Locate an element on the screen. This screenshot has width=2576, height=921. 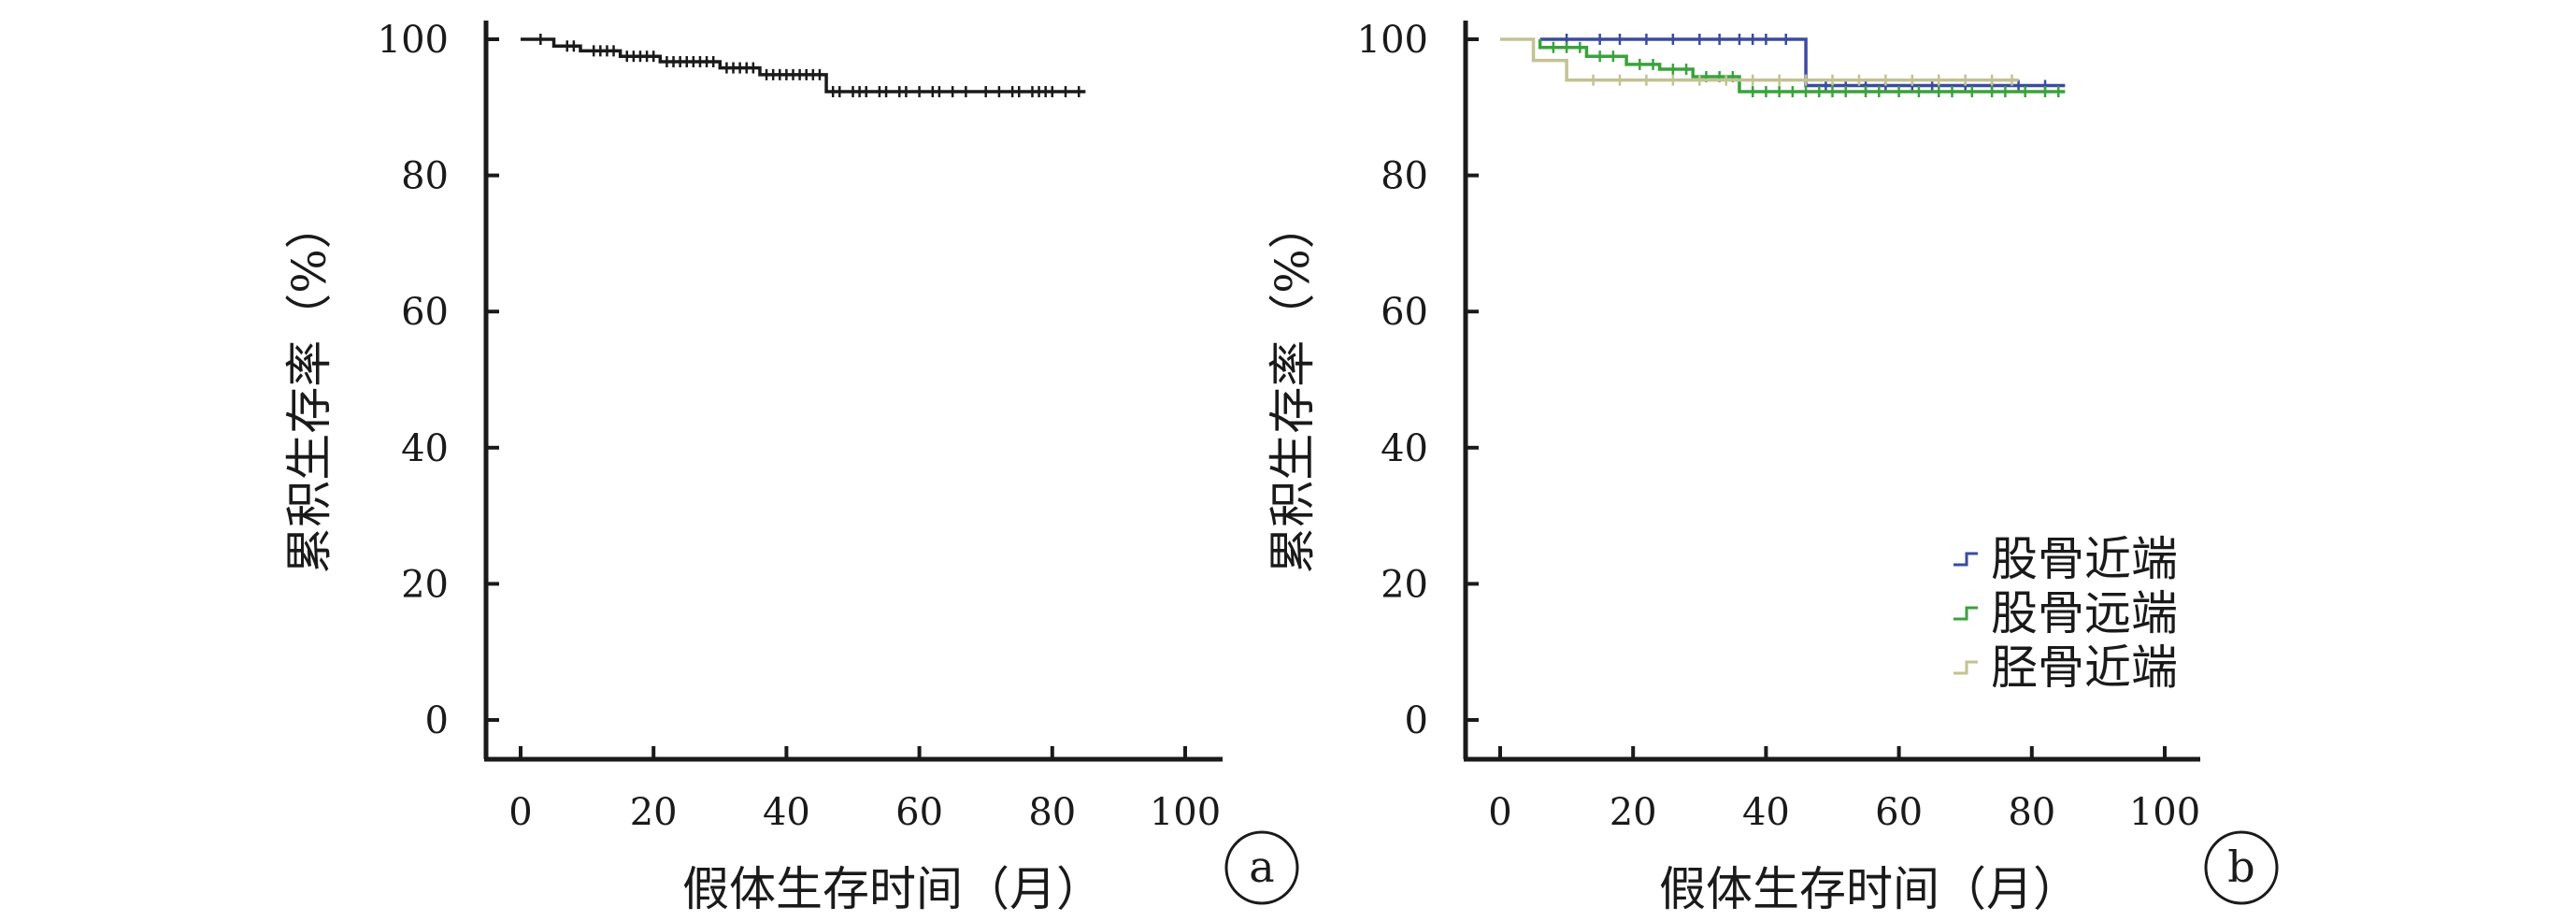
legend-label: 股骨近端 is located at coordinates (2084, 559).